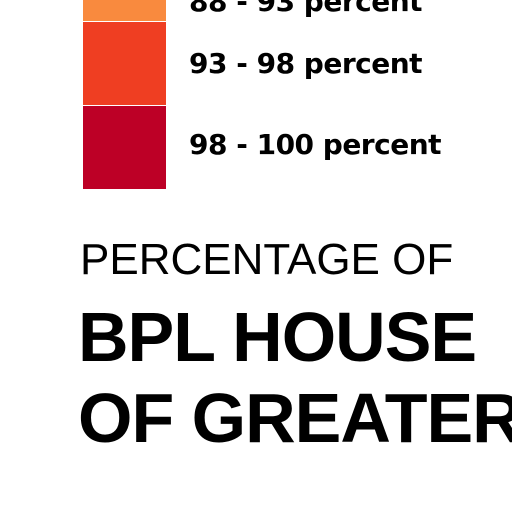 Image resolution: width=512 pixels, height=512 pixels. What do you see at coordinates (315, 144) in the screenshot?
I see `legend-label-98-100: 98 - 100 percent` at bounding box center [315, 144].